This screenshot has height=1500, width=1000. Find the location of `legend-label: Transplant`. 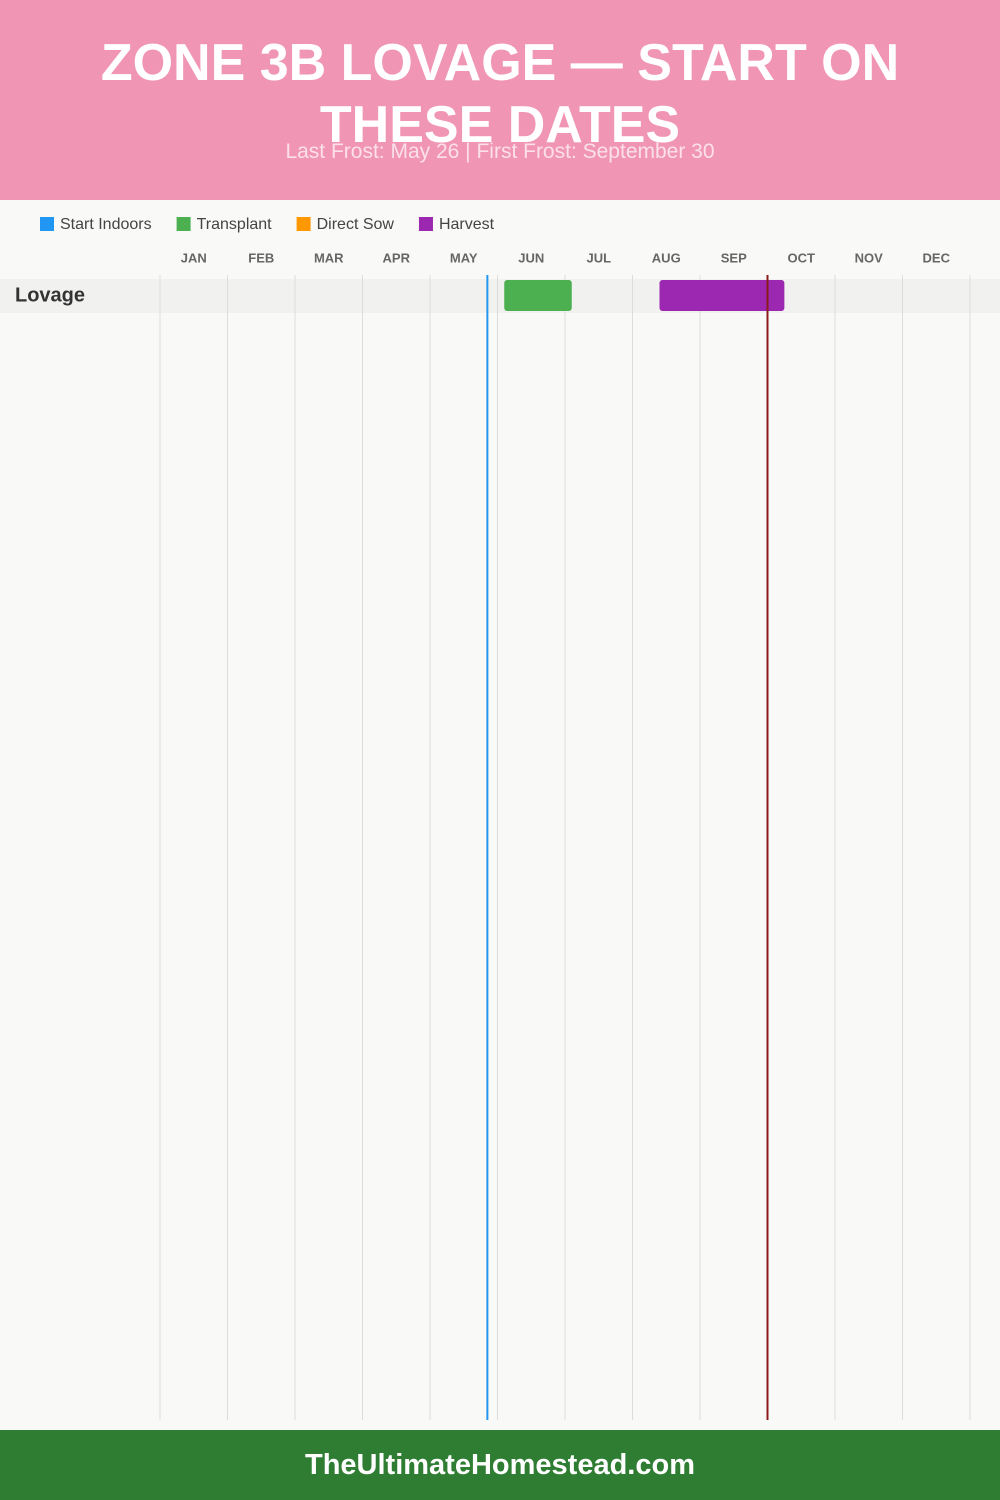

legend-label: Transplant is located at coordinates (235, 224).